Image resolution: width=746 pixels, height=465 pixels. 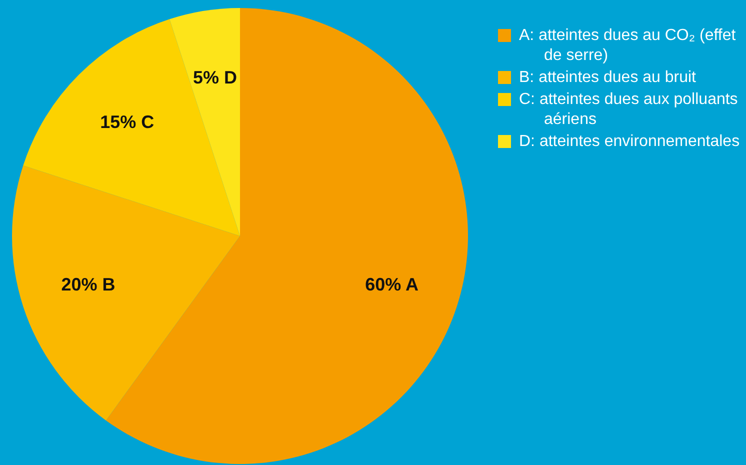 I want to click on legend-label: D: atteintes environnementales, so click(x=629, y=142).